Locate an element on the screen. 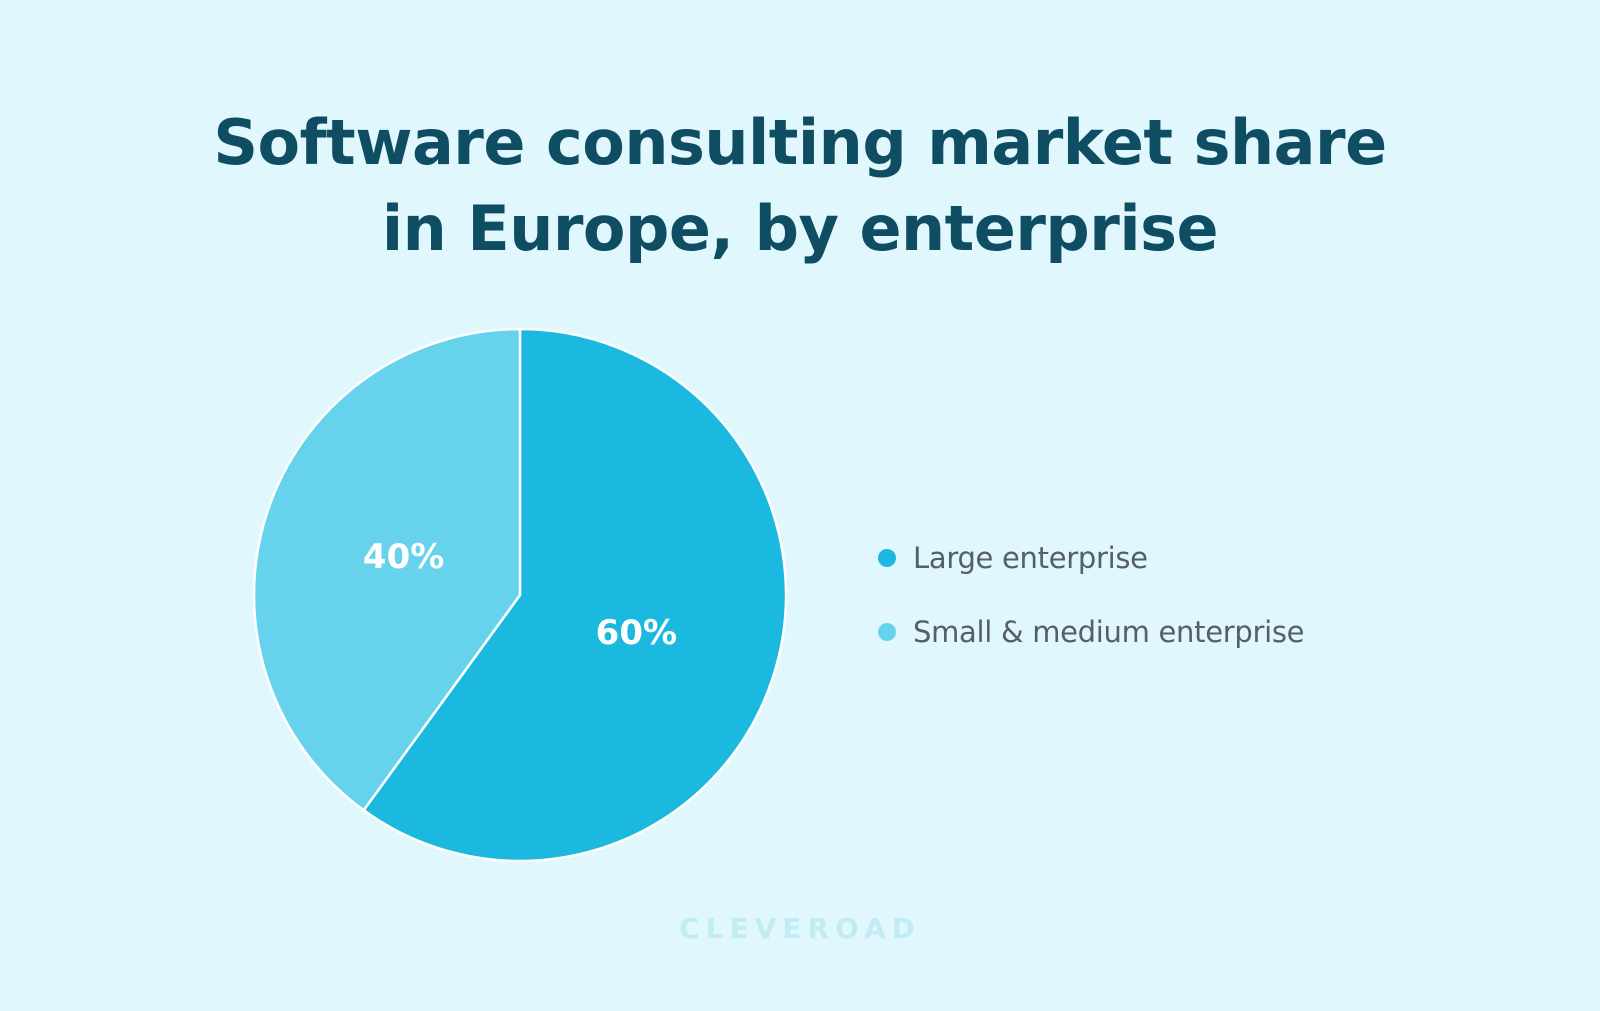 The width and height of the screenshot is (1600, 1011). legend-label-small-medium-enterprise: Small & medium enterprise is located at coordinates (1109, 632).